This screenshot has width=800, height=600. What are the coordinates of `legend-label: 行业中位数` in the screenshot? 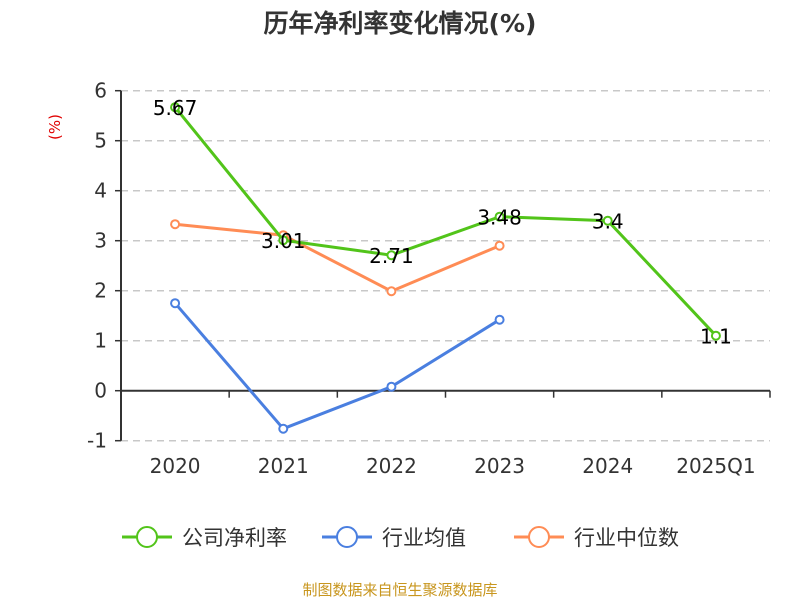 It's located at (626, 538).